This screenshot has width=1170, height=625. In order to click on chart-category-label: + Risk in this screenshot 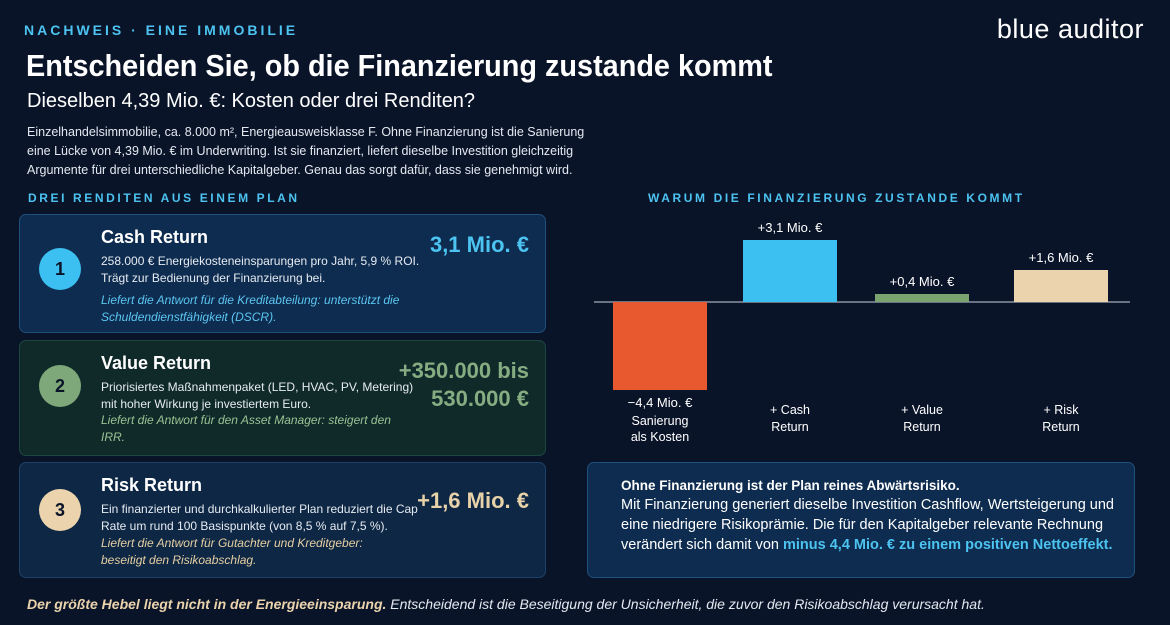, I will do `click(1061, 410)`.